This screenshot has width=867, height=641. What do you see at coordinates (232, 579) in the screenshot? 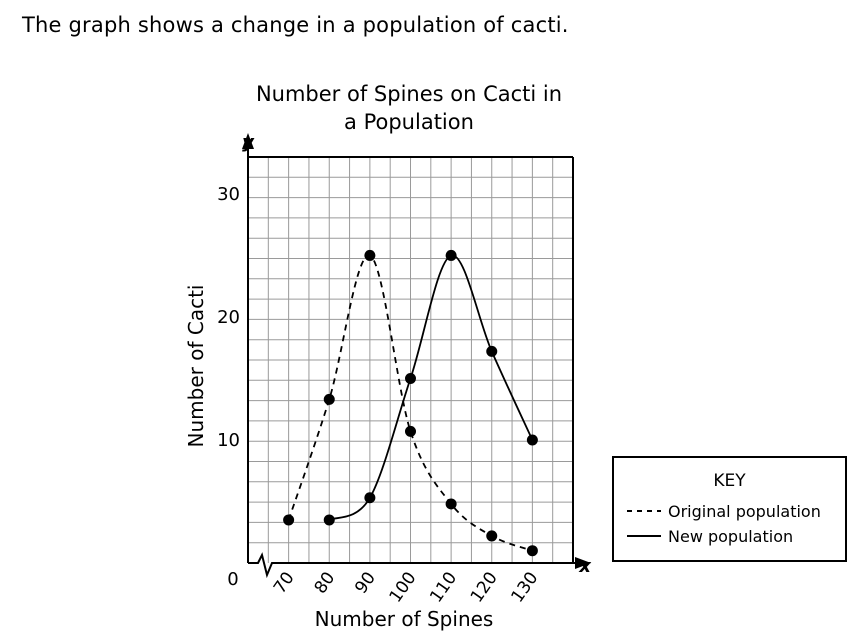
I see `origin-label: 0` at bounding box center [232, 579].